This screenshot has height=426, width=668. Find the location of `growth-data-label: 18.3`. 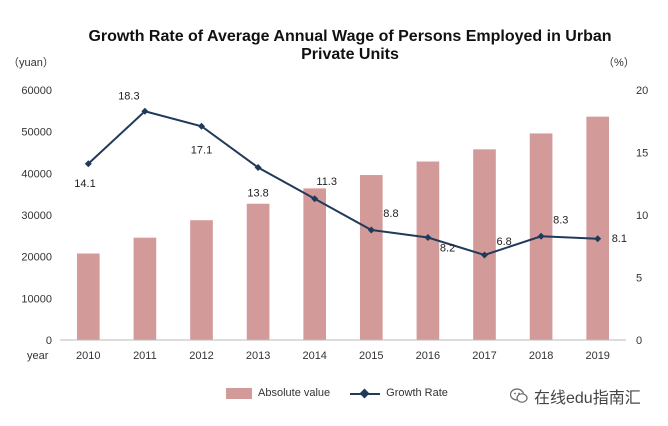

growth-data-label: 18.3 is located at coordinates (128, 96).